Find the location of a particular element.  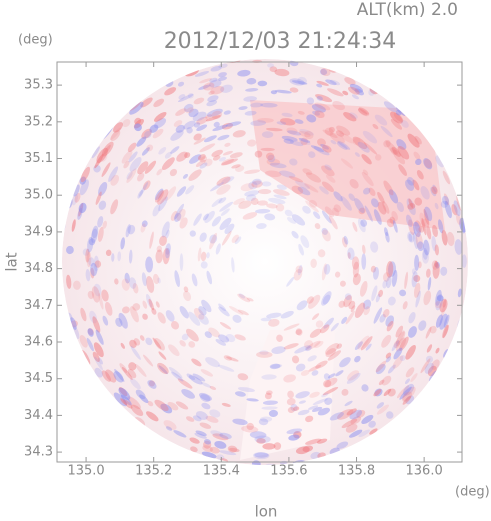

y-tick-label: 35.0 is located at coordinates (38, 195).